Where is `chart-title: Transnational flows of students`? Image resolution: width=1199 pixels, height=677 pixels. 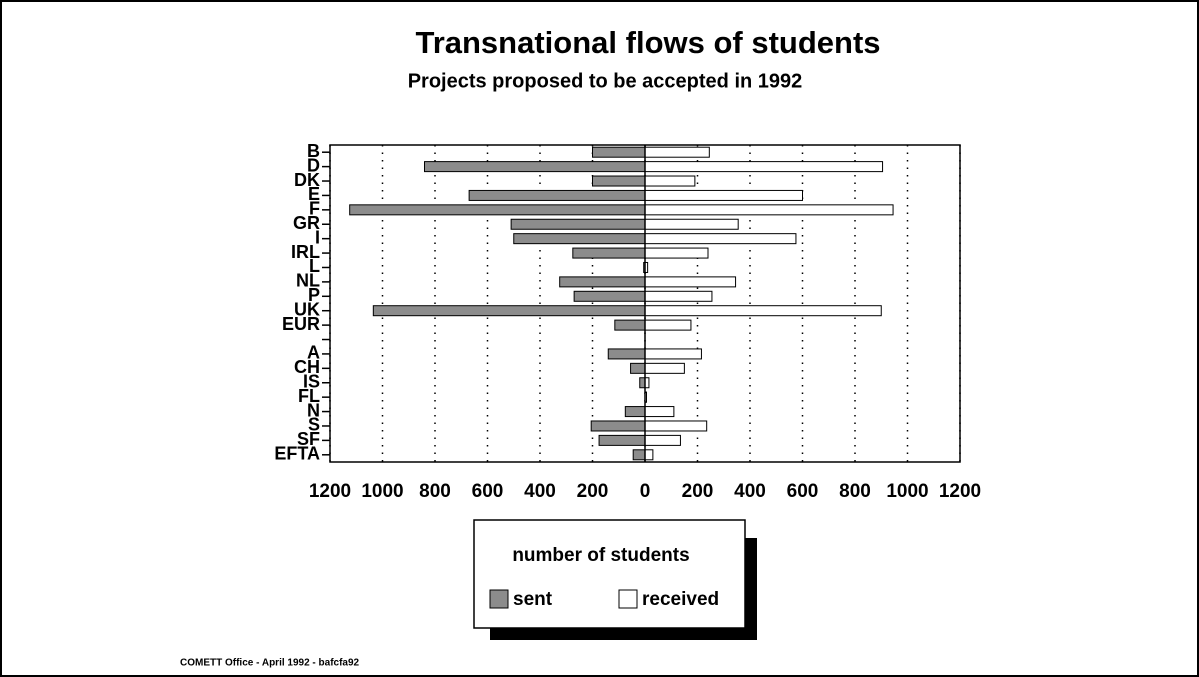
chart-title: Transnational flows of students is located at coordinates (647, 42).